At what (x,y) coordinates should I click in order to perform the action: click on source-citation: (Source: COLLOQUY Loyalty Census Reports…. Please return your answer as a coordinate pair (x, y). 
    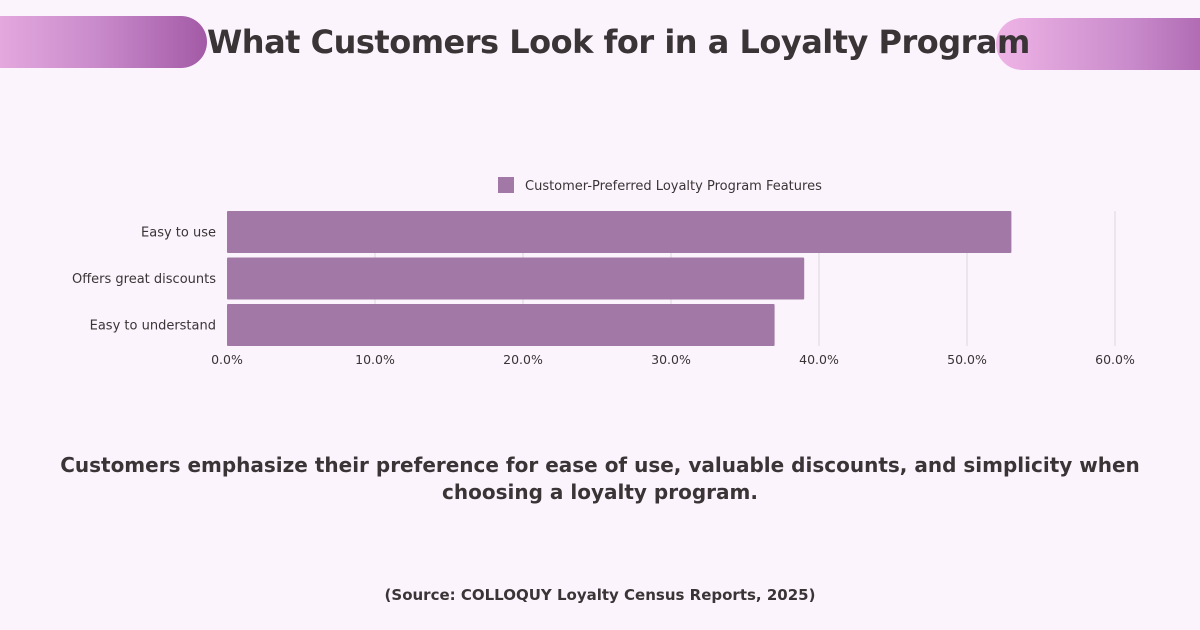
    Looking at the image, I should click on (600, 595).